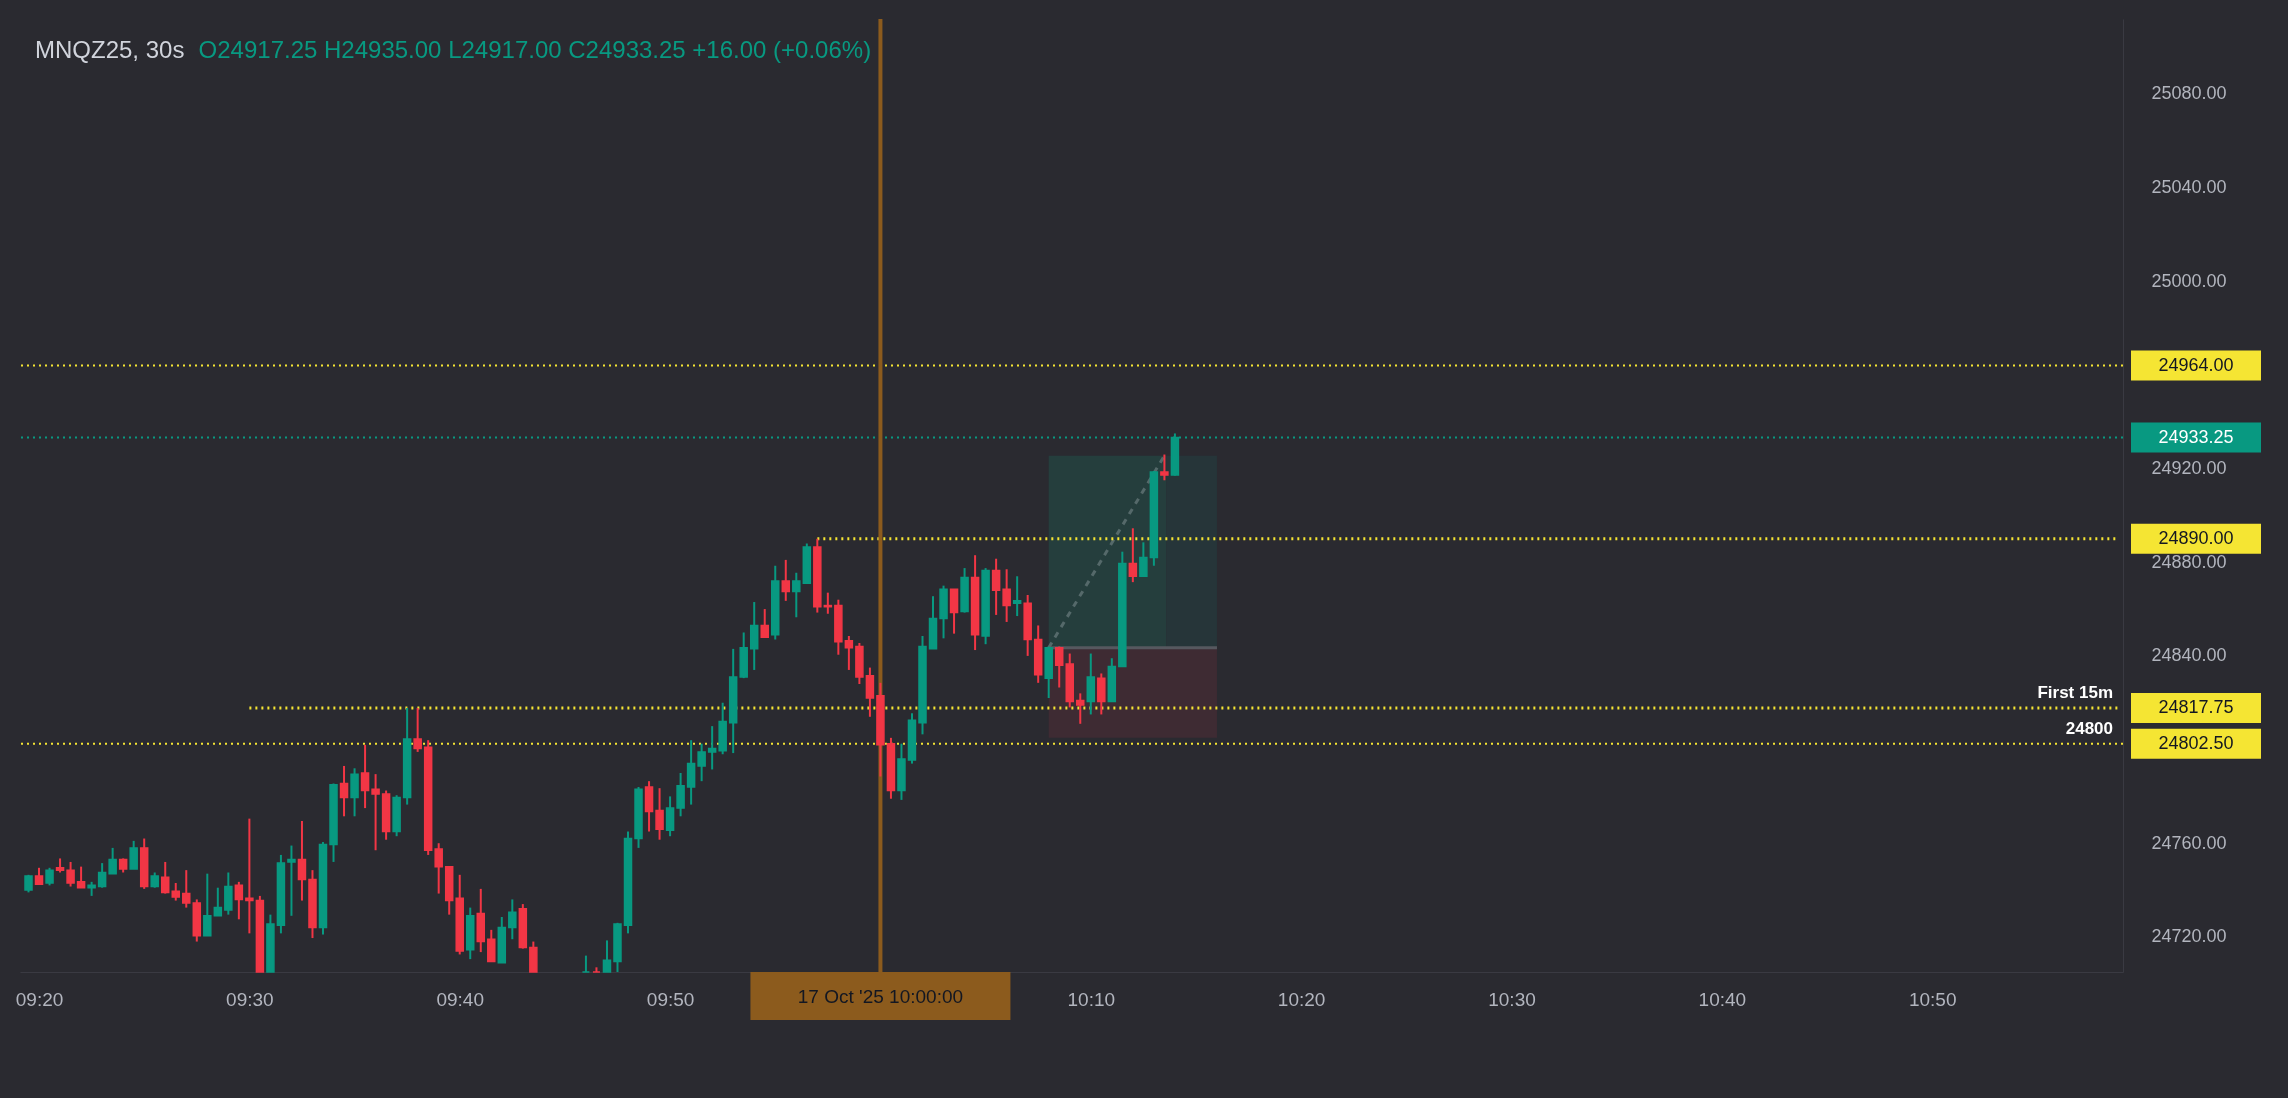 This screenshot has height=1098, width=2288. What do you see at coordinates (2189, 936) in the screenshot?
I see `y-tick-label: 24720.00` at bounding box center [2189, 936].